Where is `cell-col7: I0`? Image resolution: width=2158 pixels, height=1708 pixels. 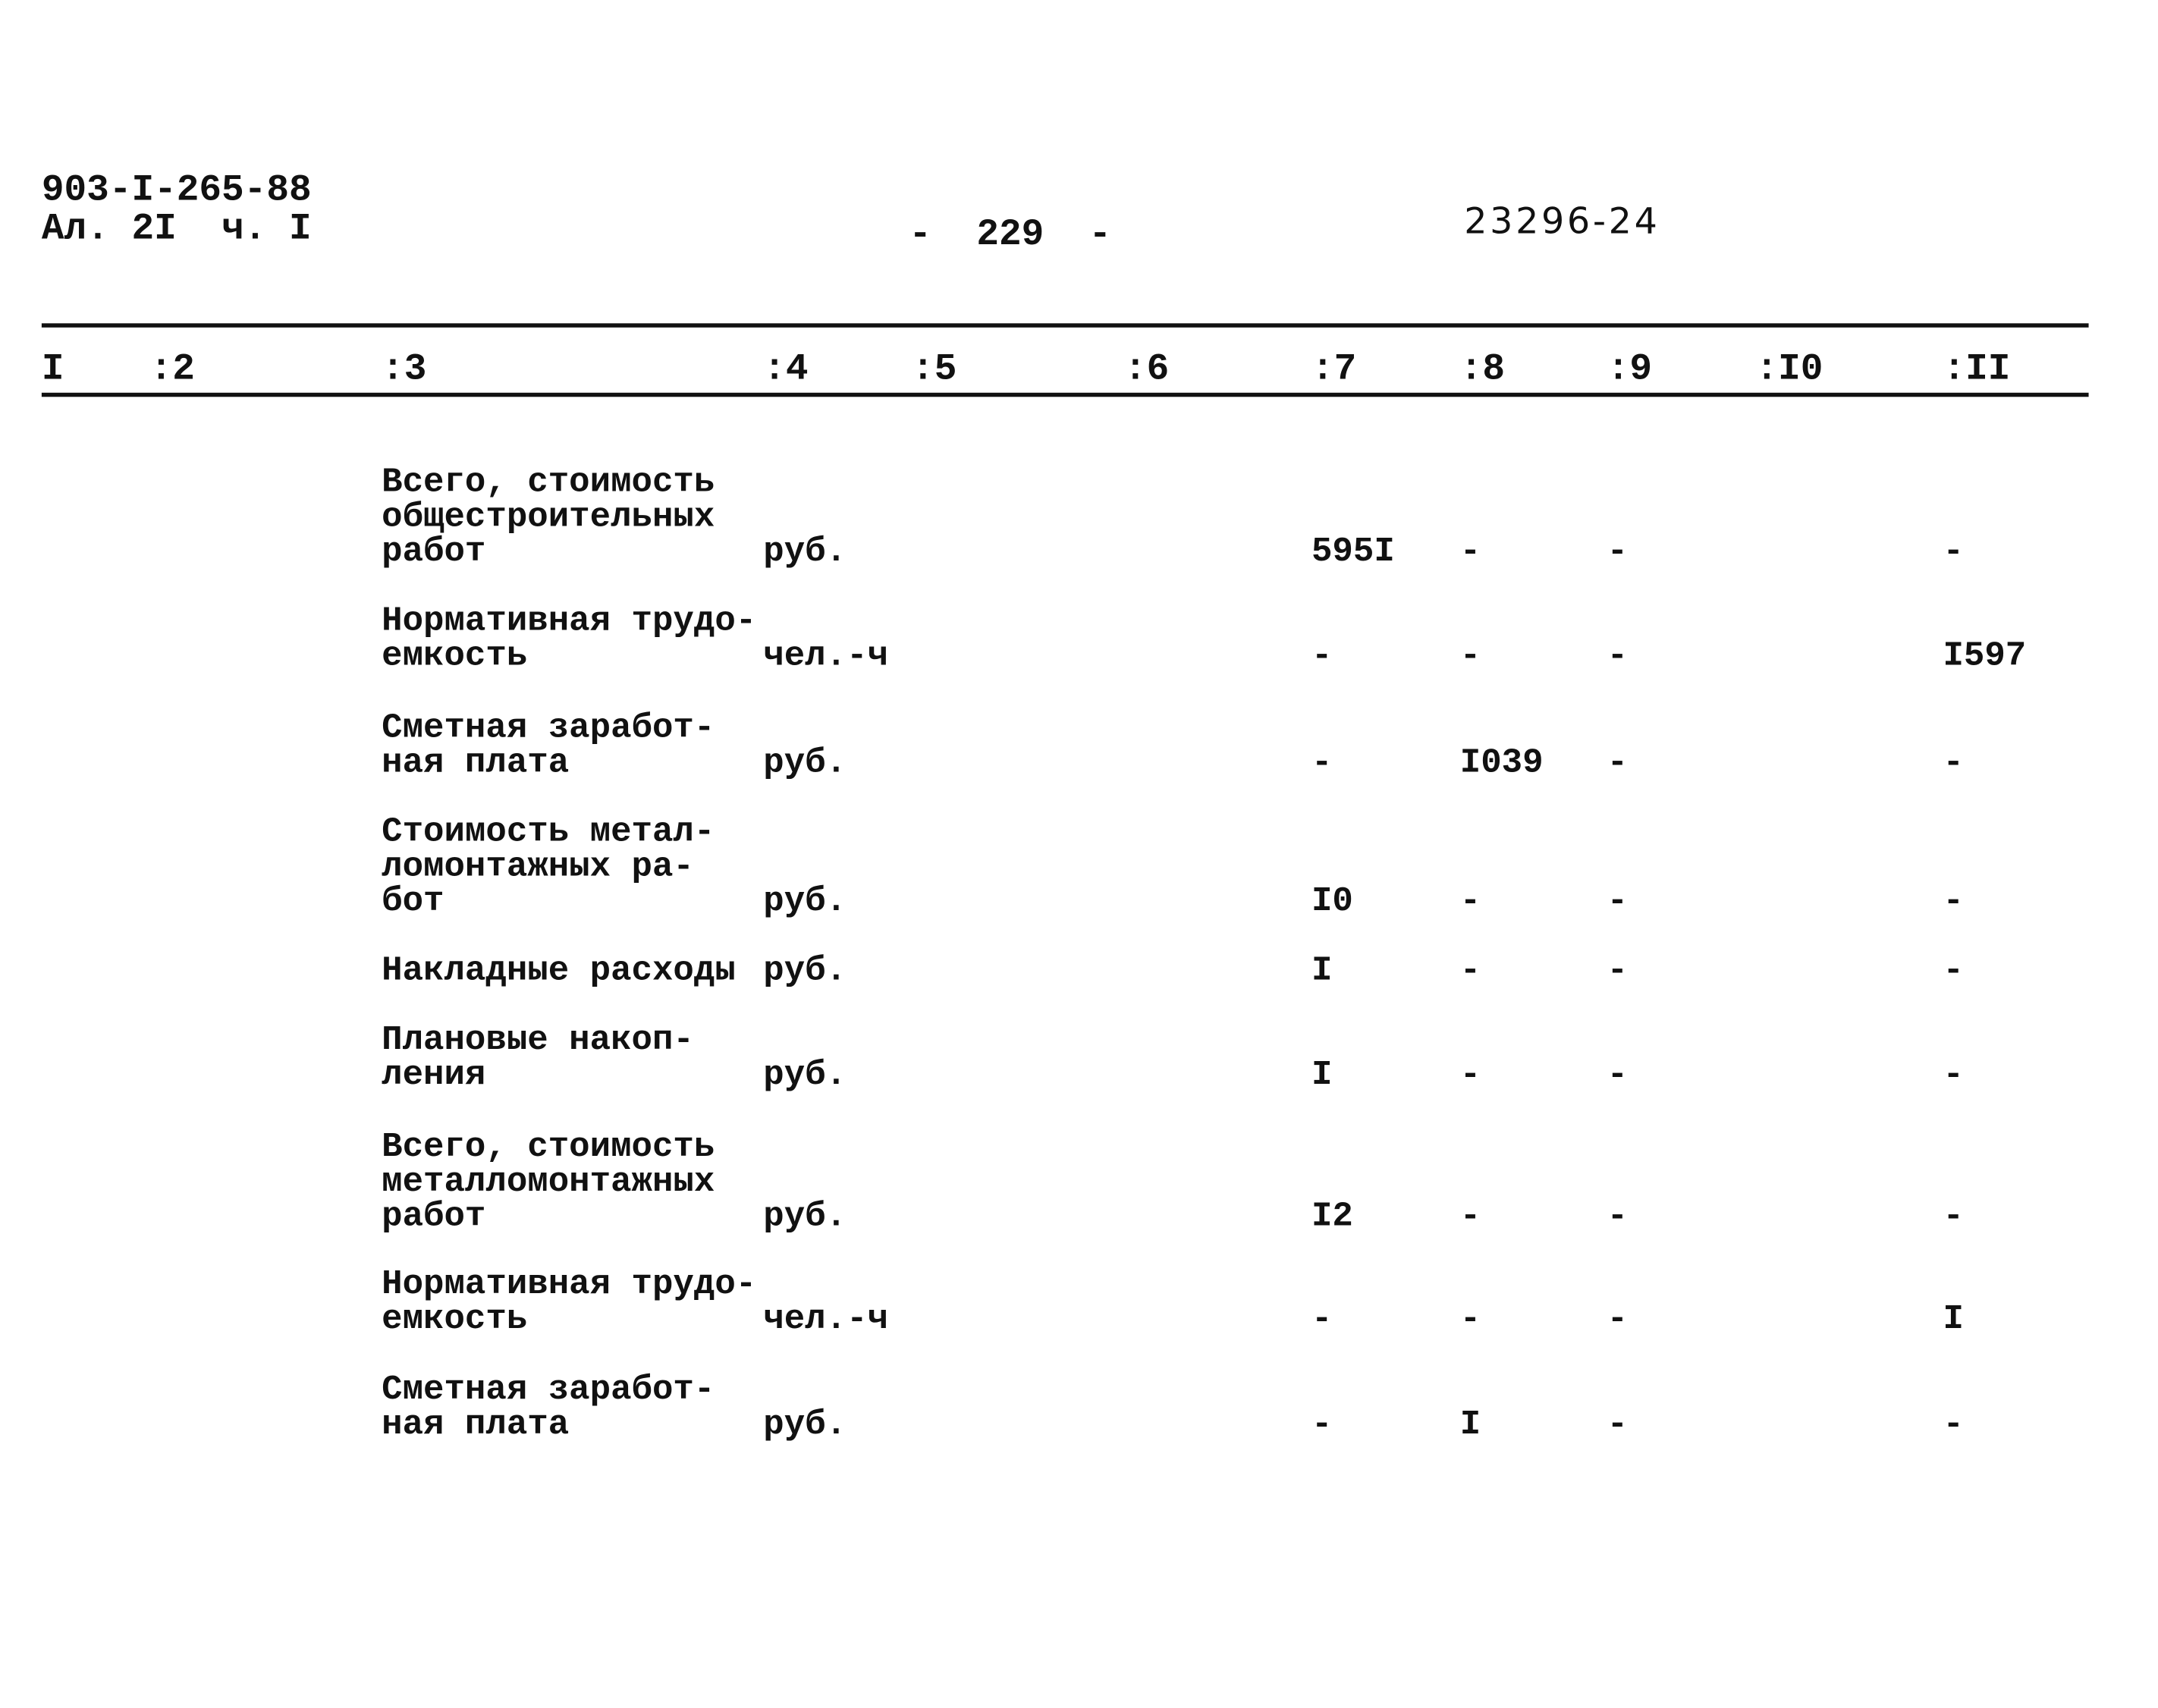 cell-col7: I0 is located at coordinates (1332, 901).